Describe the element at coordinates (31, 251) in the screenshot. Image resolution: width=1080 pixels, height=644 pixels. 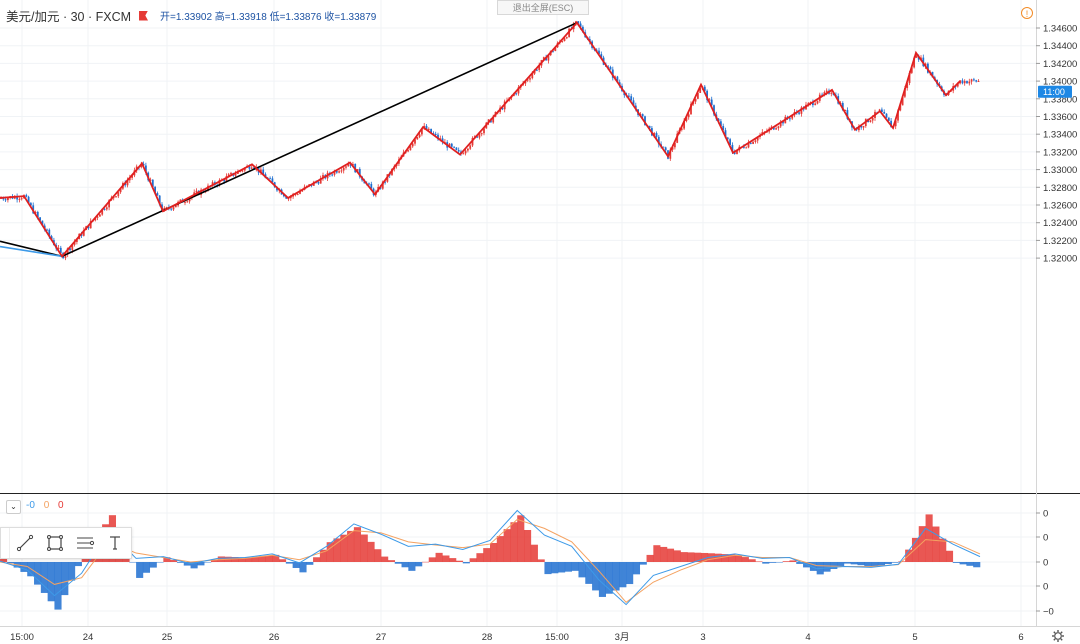
I see `trendline` at that location.